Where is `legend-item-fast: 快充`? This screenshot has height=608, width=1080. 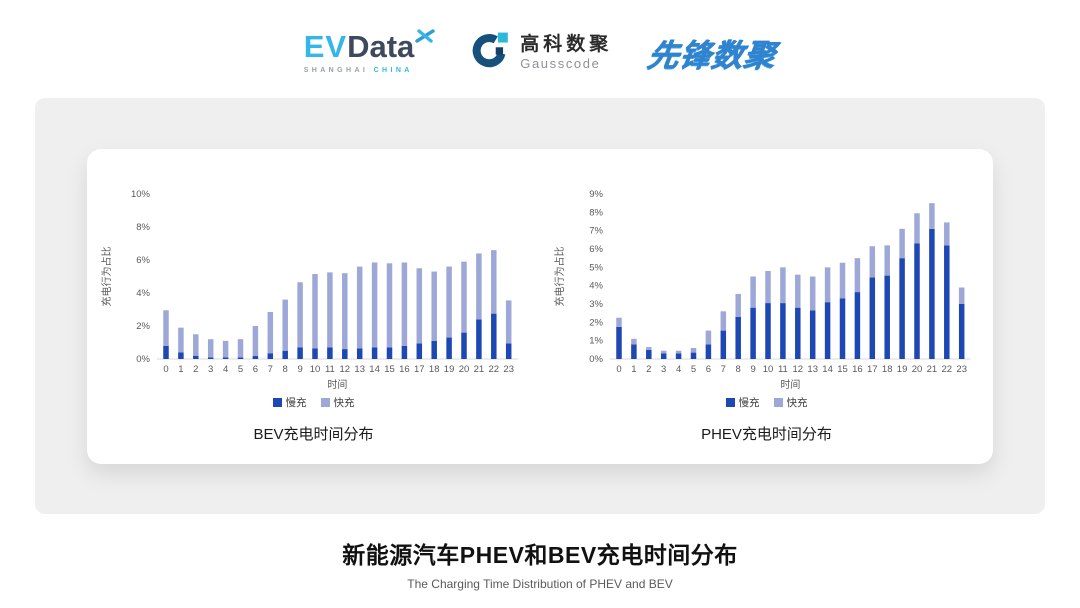
legend-item-fast: 快充 is located at coordinates (337, 402).